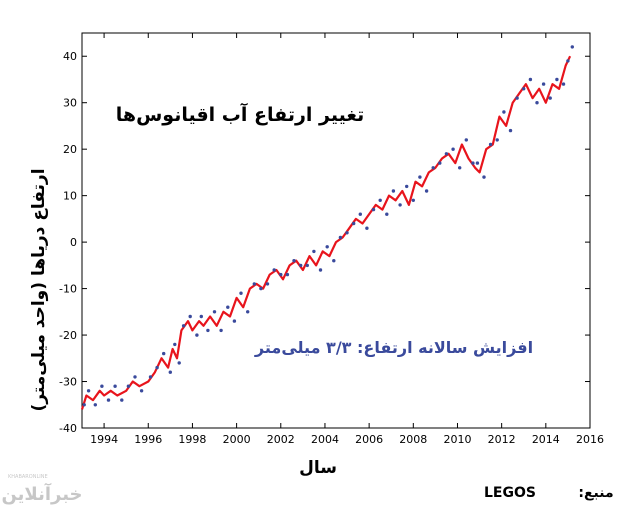 This screenshot has width=638, height=514. I want to click on source-label: منبع:, so click(595, 493).